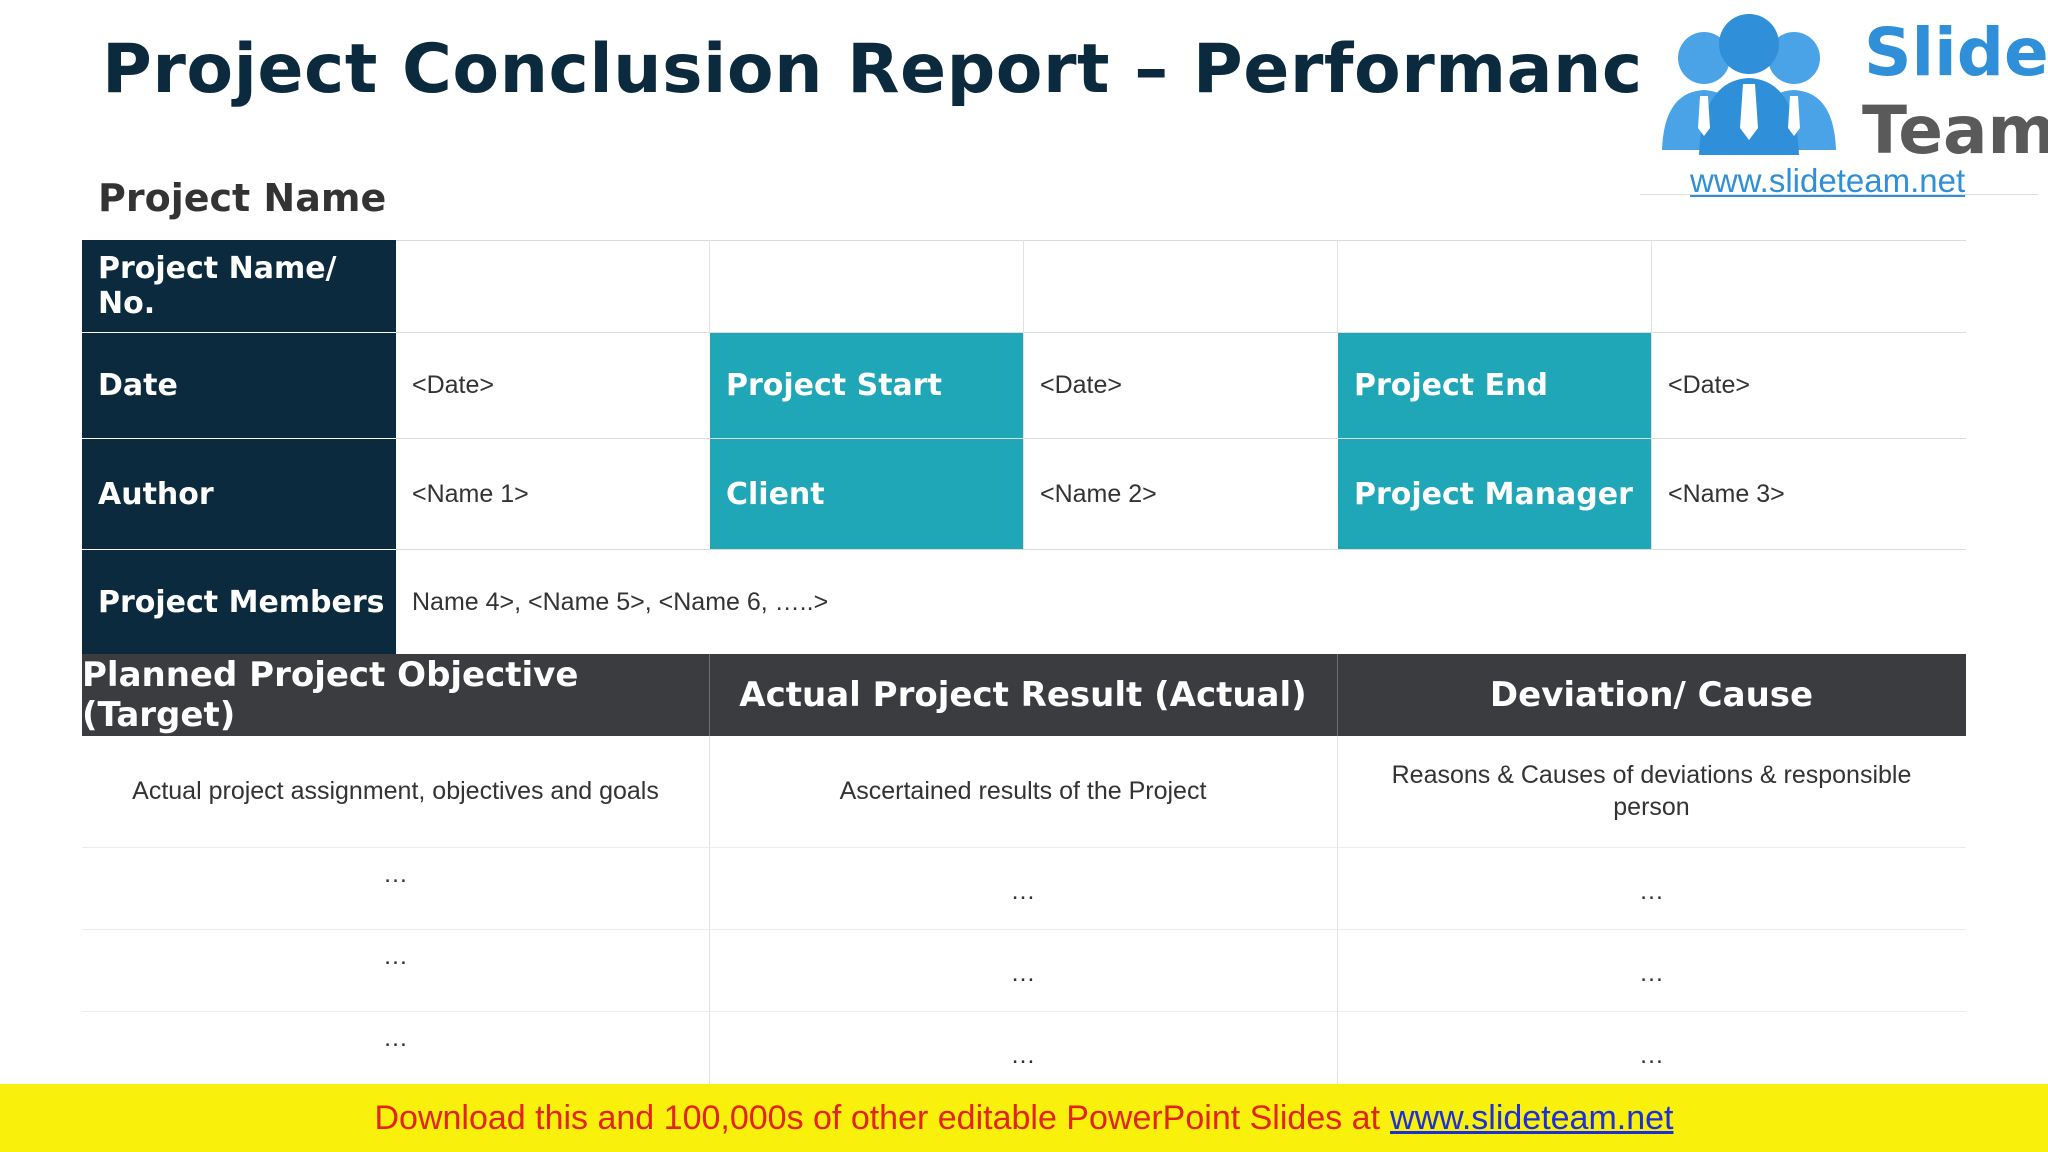 This screenshot has width=2048, height=1152. I want to click on project-members-value: Name 4>, <Name 5>, <Name 6, …..>, so click(620, 601).